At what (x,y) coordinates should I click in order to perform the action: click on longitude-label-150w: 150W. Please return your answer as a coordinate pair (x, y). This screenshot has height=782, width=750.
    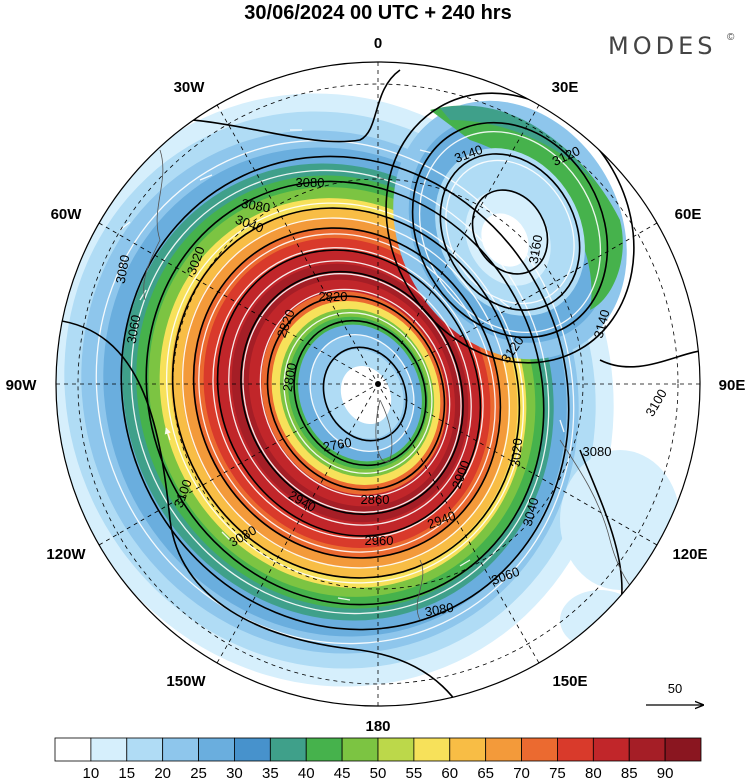
    Looking at the image, I should click on (186, 681).